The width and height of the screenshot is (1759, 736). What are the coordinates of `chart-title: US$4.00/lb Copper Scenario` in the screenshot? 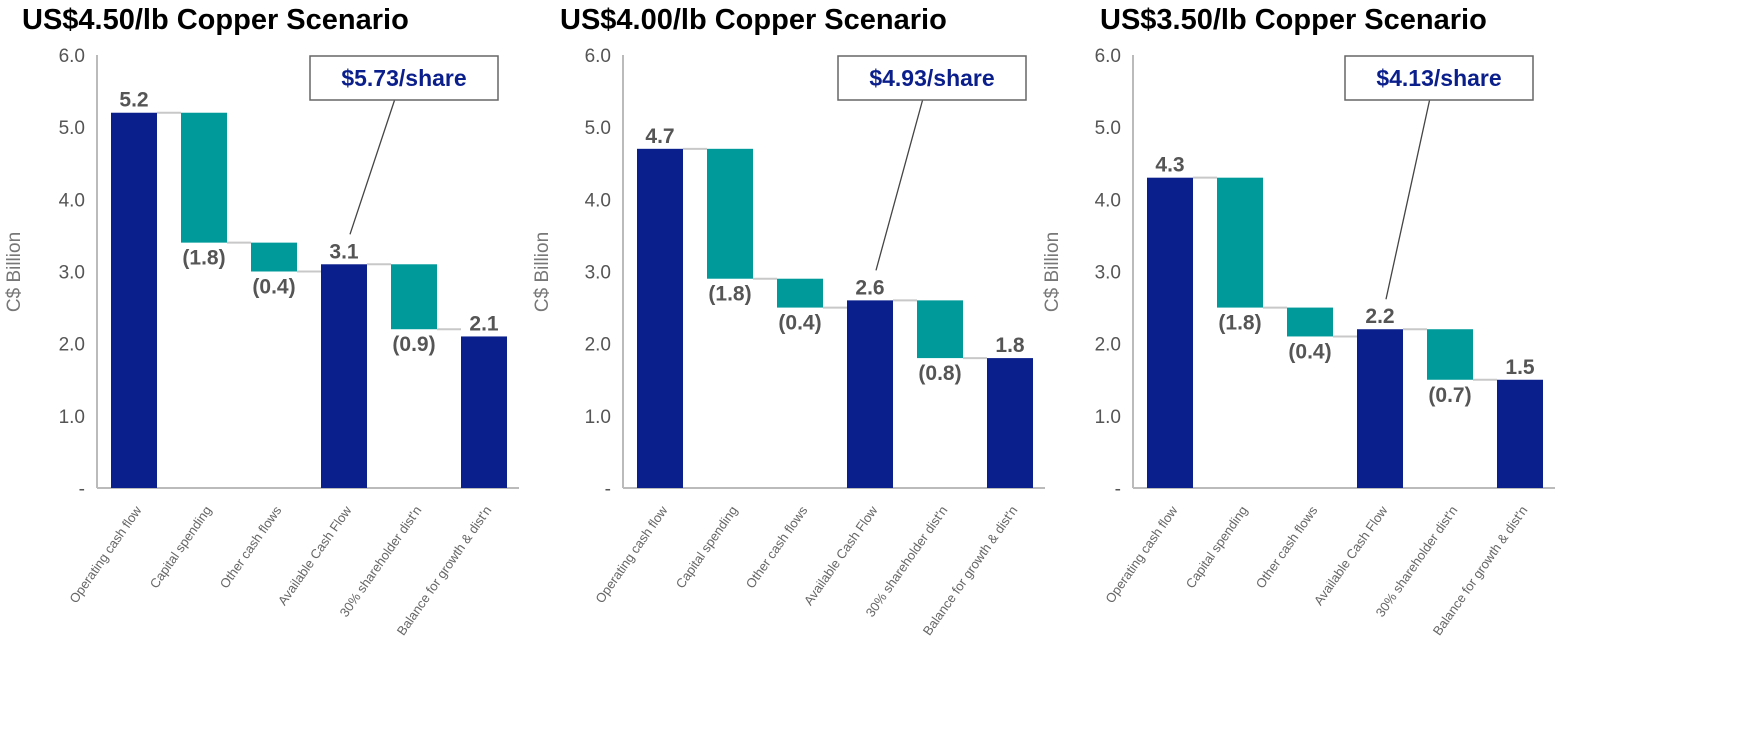 It's located at (753, 20).